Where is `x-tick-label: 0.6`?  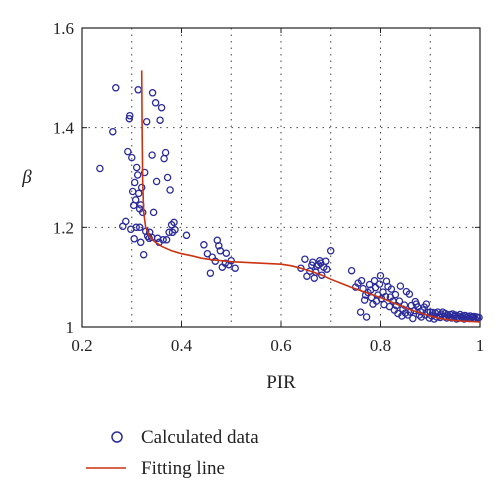
x-tick-label: 0.6 is located at coordinates (280, 345).